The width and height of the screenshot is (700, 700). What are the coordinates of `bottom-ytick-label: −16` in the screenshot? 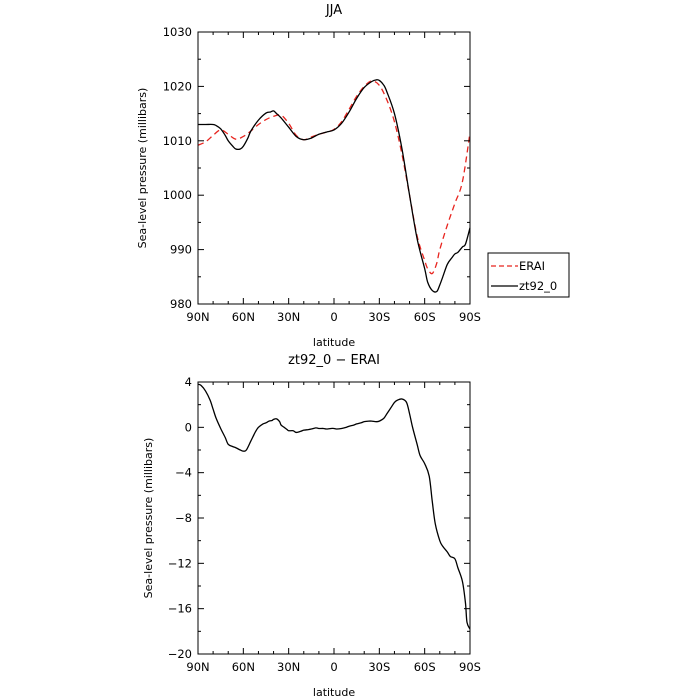 It's located at (180, 609).